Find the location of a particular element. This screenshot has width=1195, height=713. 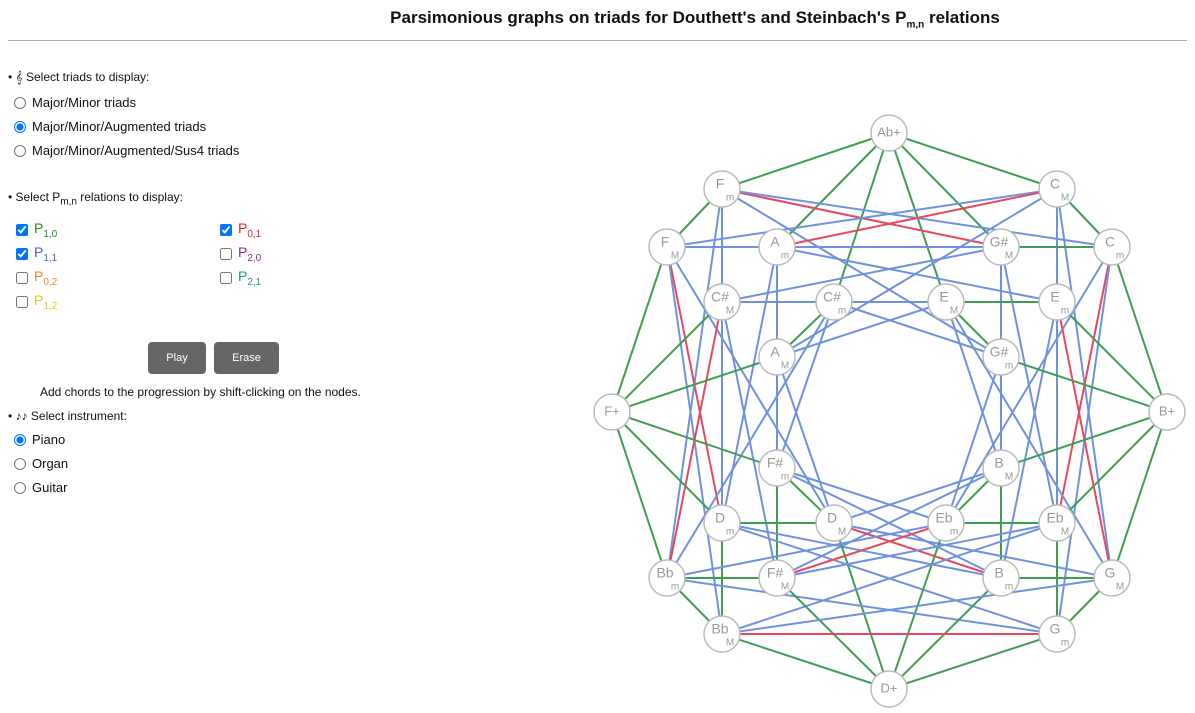

checkbox-label: P1,0 is located at coordinates (45, 230).